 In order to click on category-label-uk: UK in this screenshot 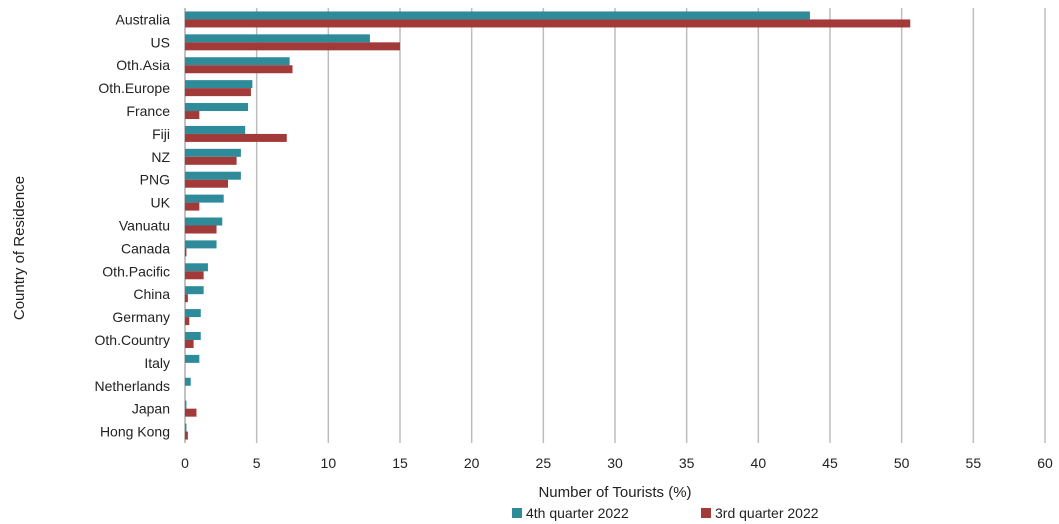, I will do `click(161, 203)`.